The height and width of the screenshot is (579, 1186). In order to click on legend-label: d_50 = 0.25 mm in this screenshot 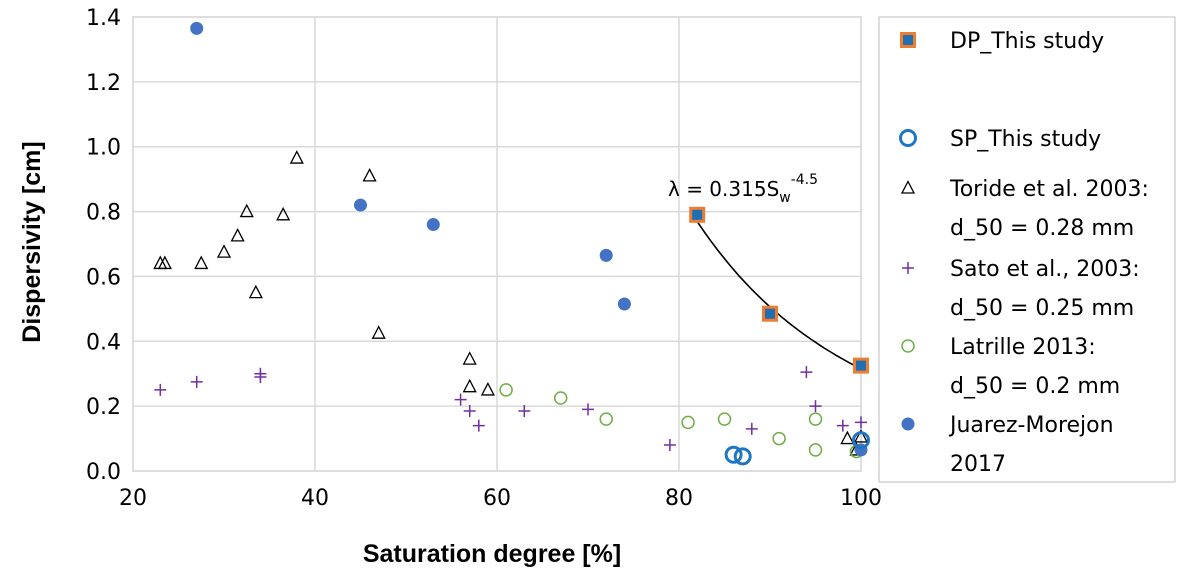, I will do `click(1042, 308)`.